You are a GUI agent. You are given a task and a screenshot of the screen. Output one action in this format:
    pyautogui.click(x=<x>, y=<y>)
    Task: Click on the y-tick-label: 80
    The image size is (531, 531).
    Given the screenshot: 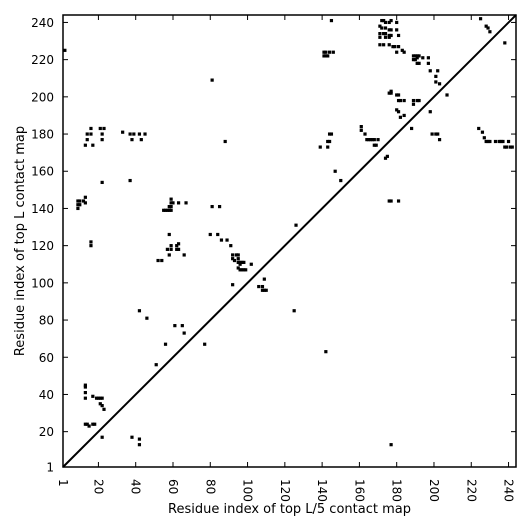 What is the action you would take?
    pyautogui.click(x=46, y=321)
    